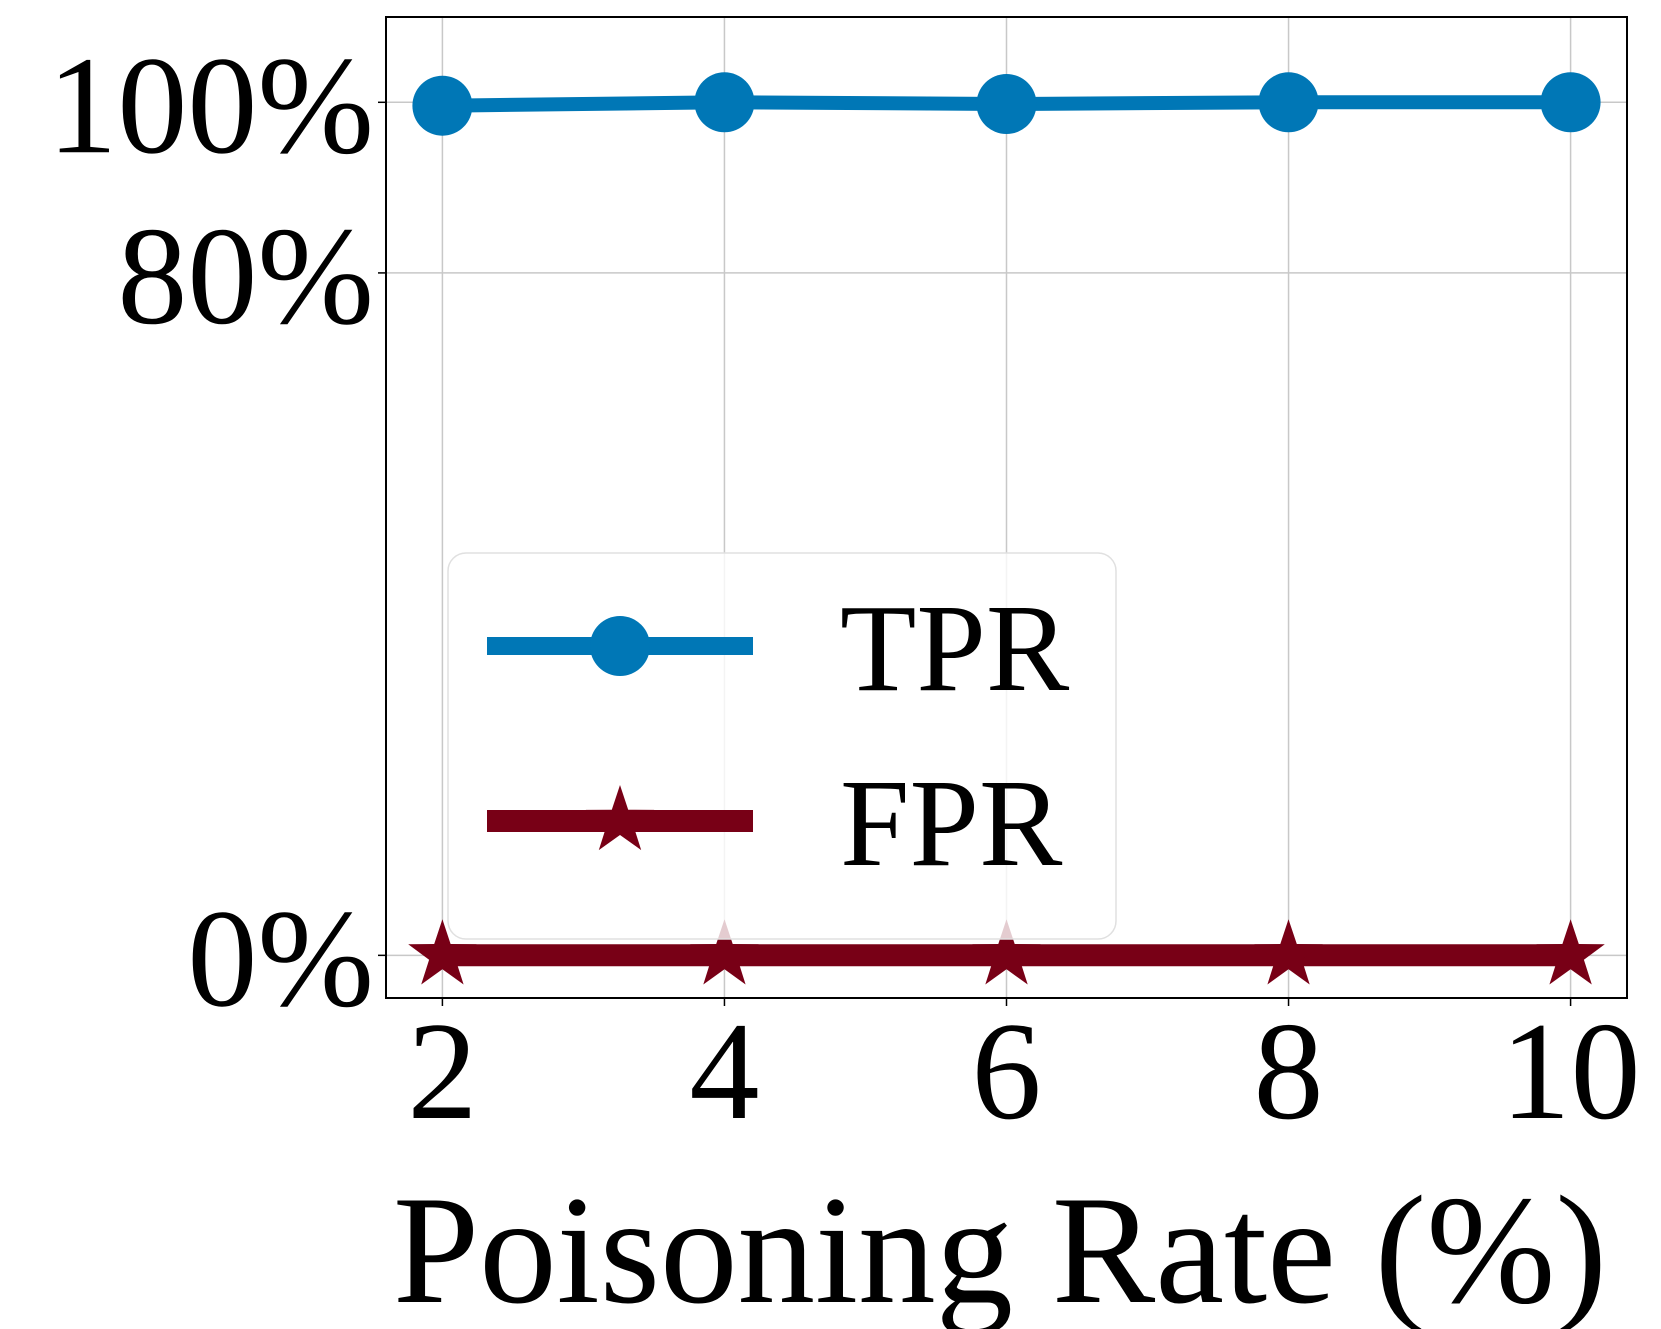 Image resolution: width=1661 pixels, height=1329 pixels. I want to click on x-tick-label: 8, so click(1289, 1071).